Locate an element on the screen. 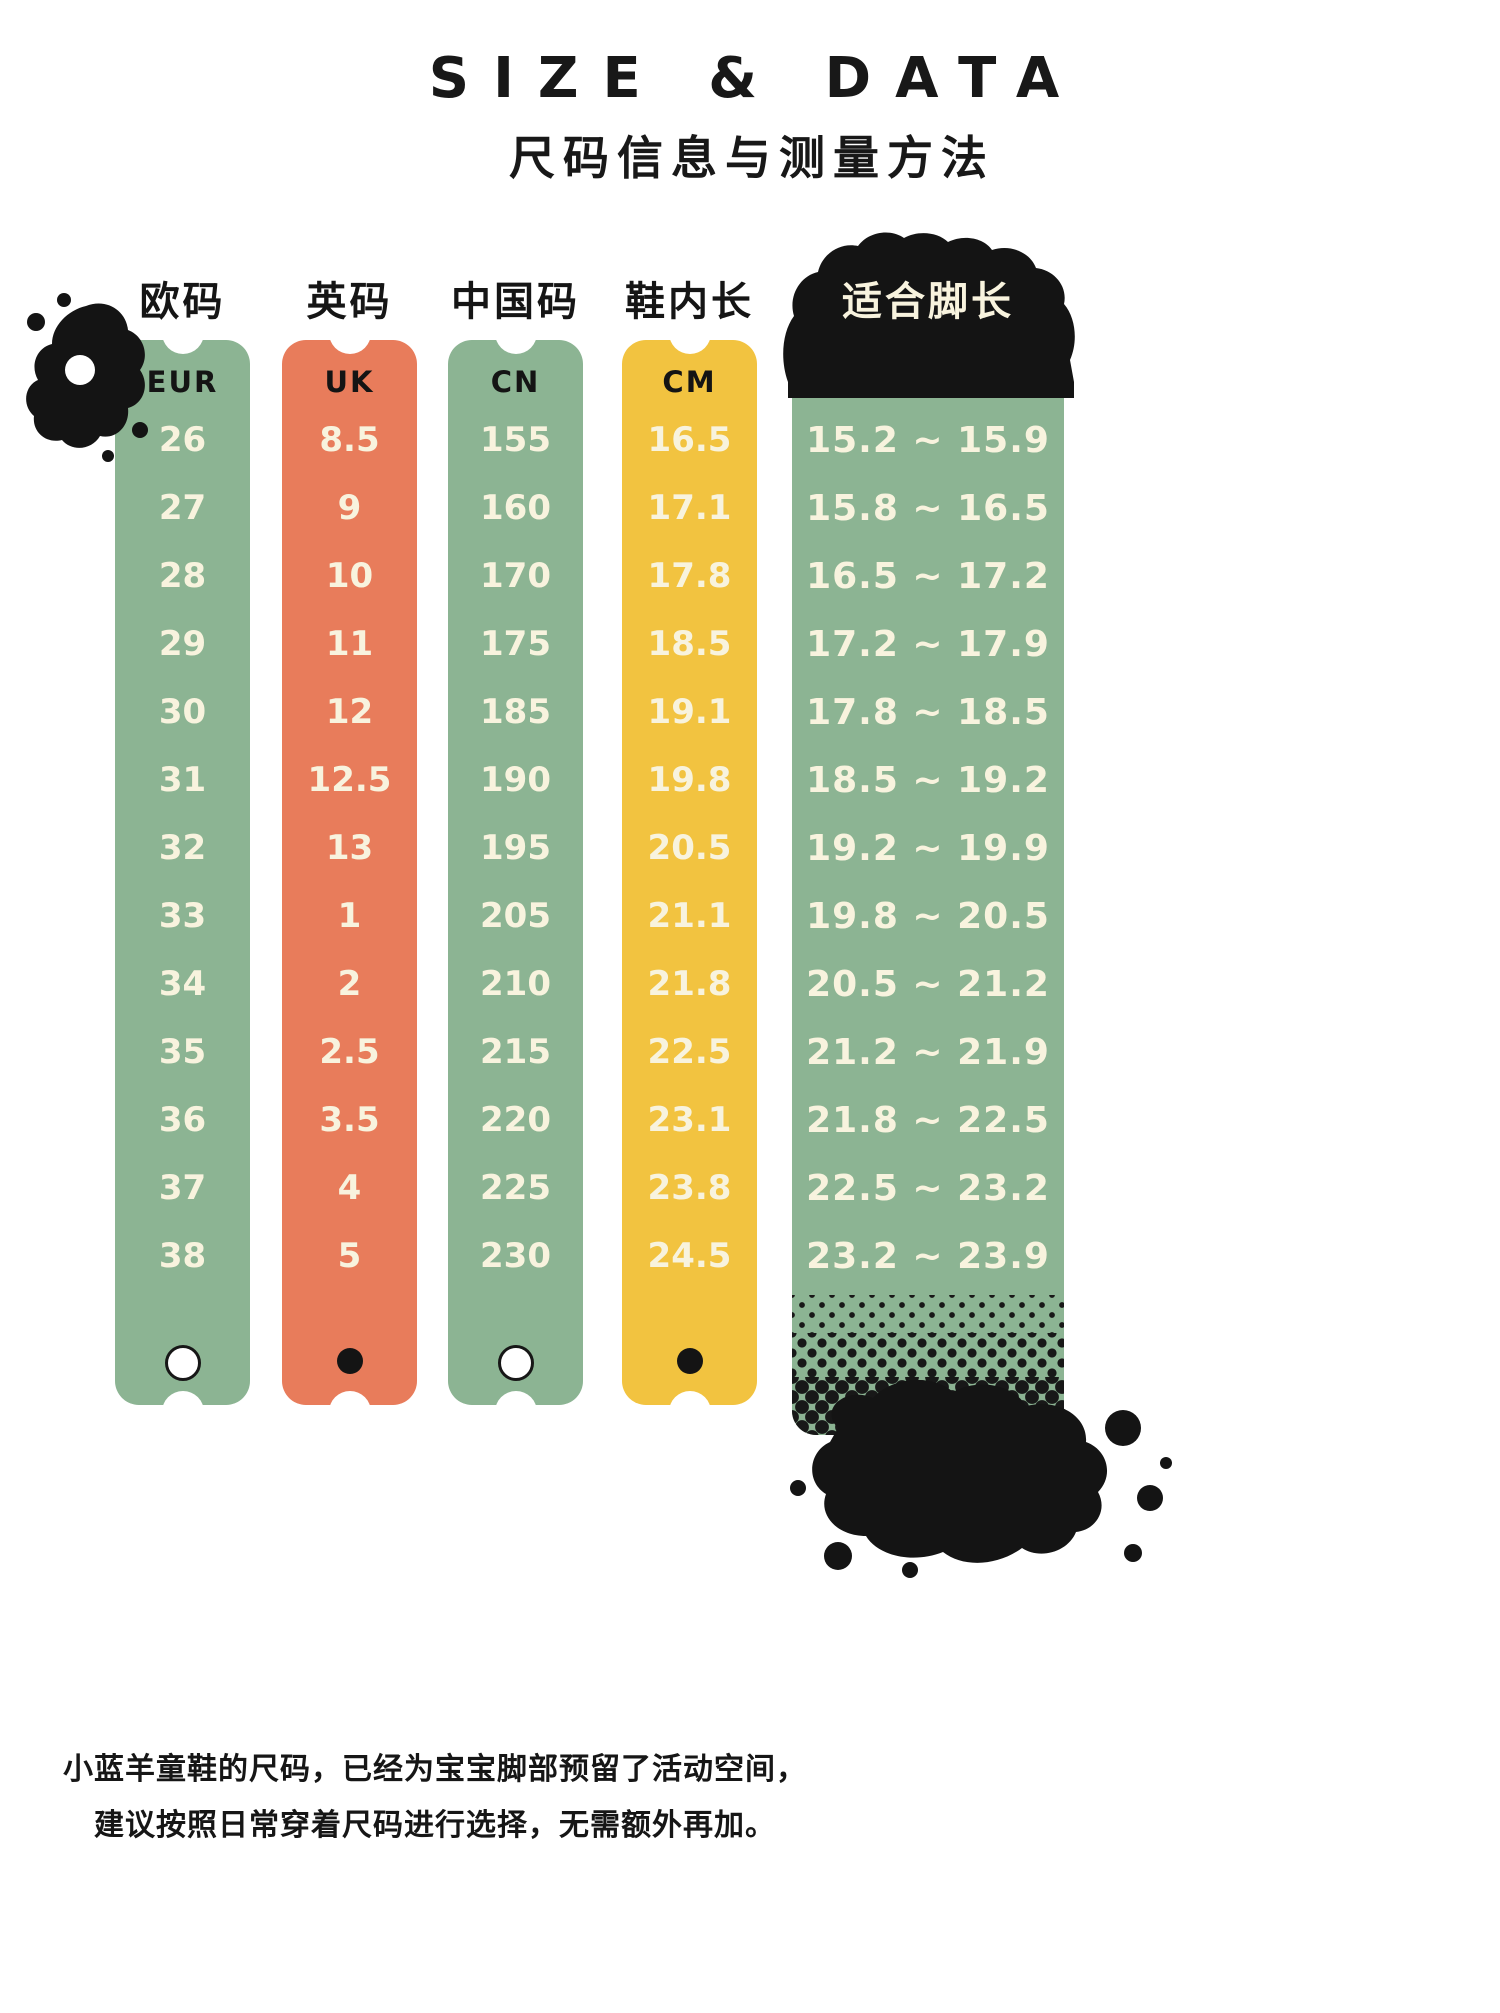  size-value: 12.5 is located at coordinates (349, 780).